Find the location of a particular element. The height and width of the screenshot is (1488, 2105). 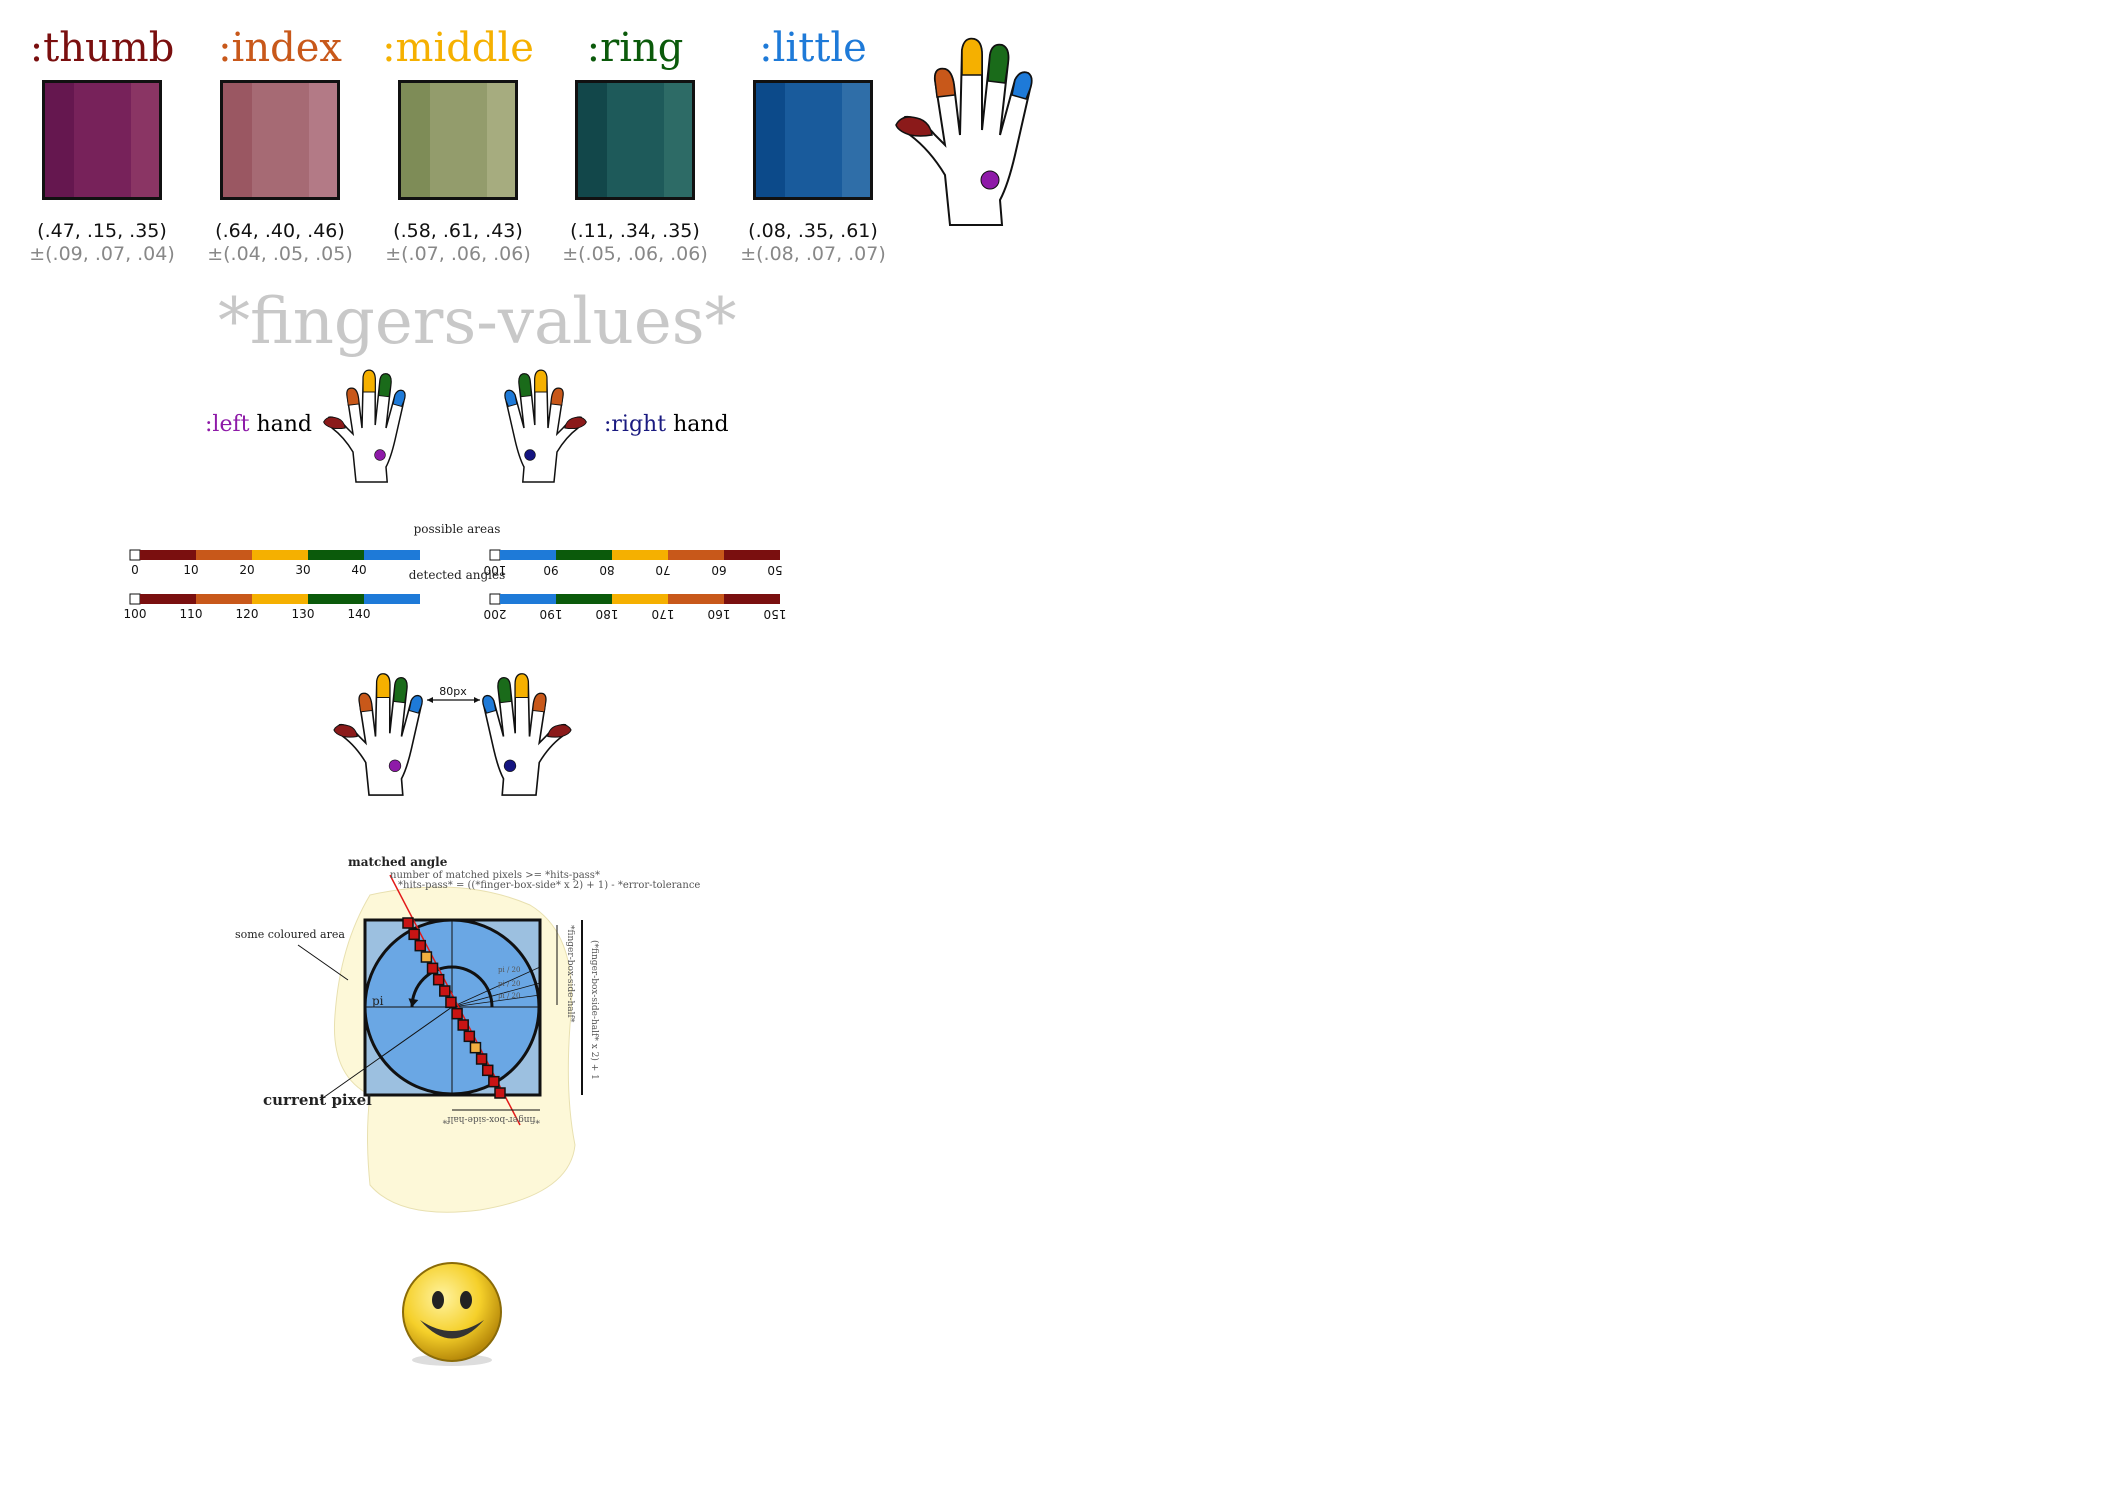

finger-tip-ring is located at coordinates (400, 690).